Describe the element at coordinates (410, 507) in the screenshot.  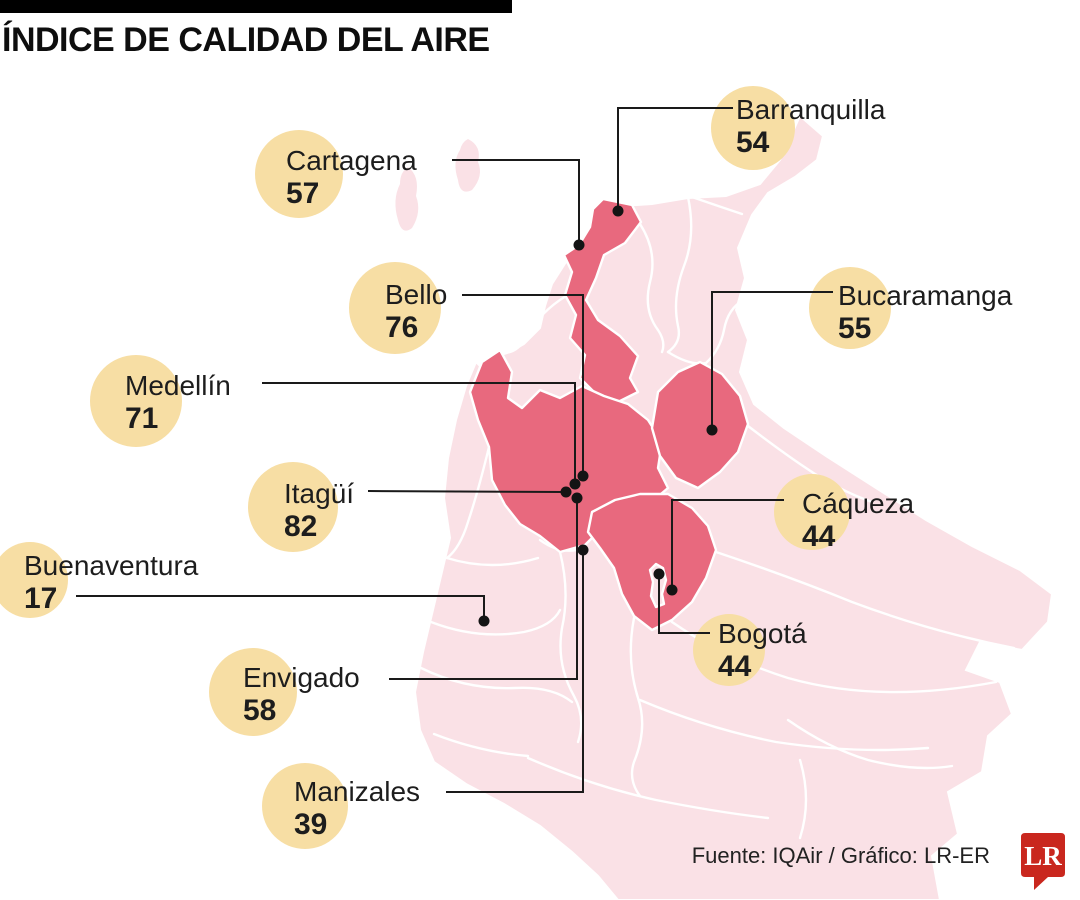
I see `city-marker-itagui` at that location.